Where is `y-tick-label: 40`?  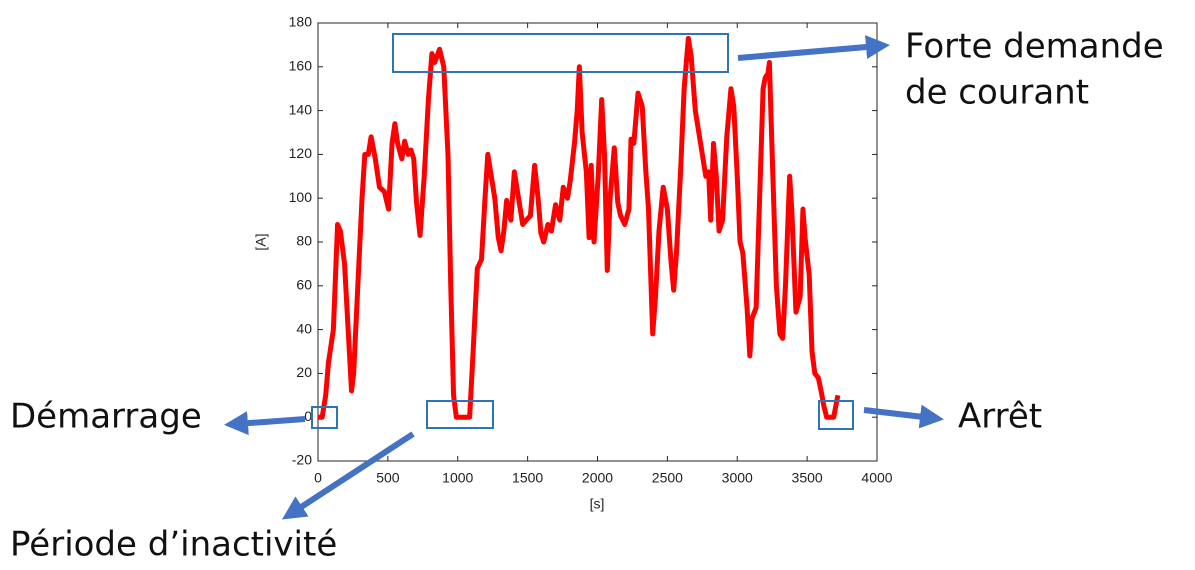
y-tick-label: 40 is located at coordinates (304, 328).